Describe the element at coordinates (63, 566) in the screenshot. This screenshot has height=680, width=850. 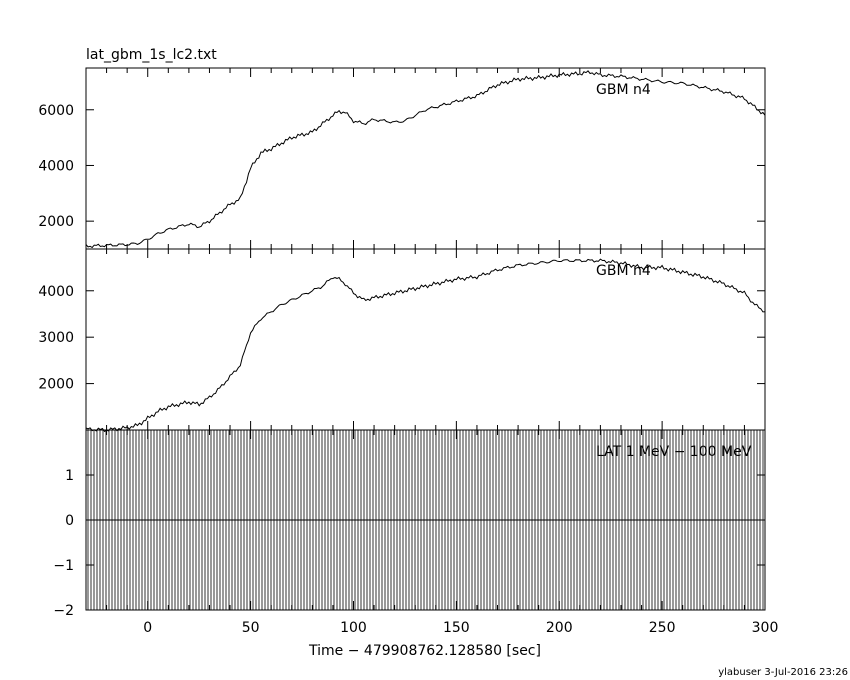
I see `y-tick-label: −1` at that location.